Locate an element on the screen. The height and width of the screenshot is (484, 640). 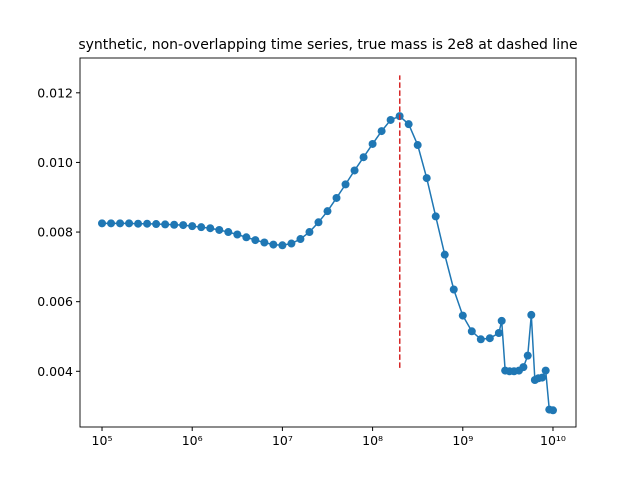
x-tick-label: 10¹⁰ is located at coordinates (553, 440).